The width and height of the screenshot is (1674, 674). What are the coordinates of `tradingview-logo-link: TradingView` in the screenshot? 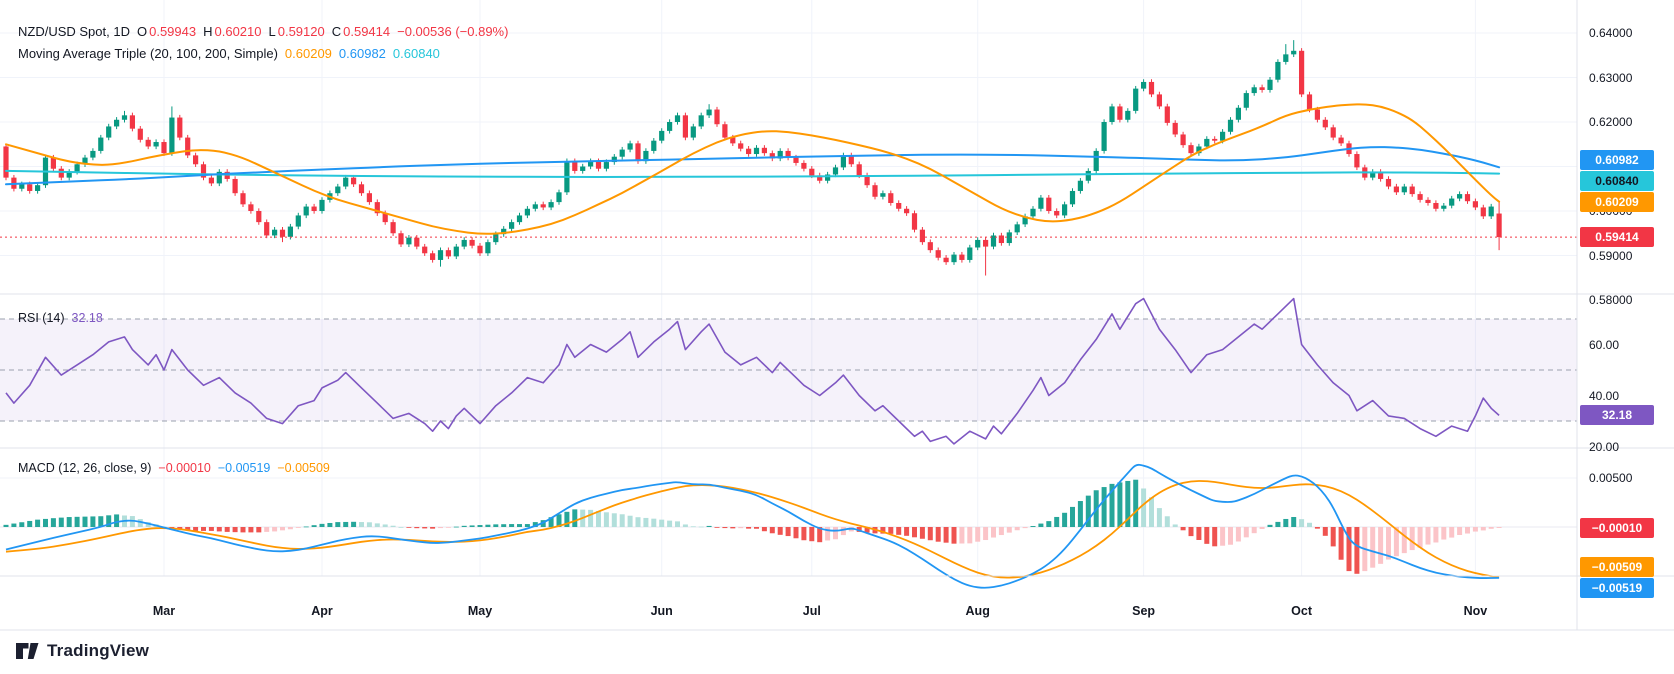 It's located at (82, 651).